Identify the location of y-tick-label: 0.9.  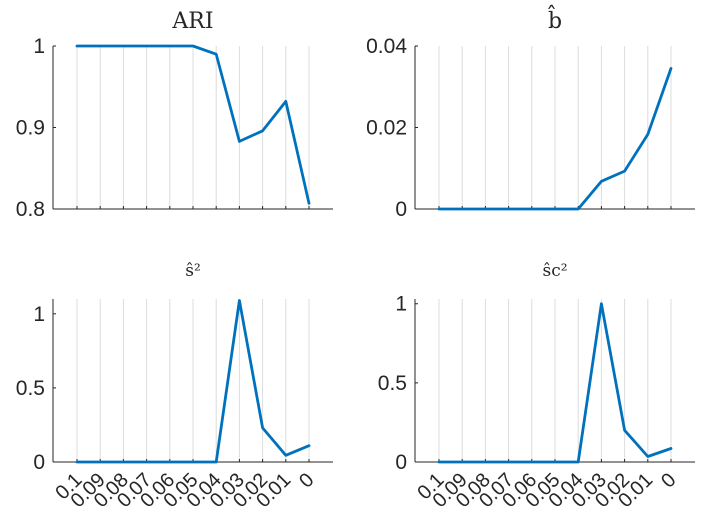
(30, 128).